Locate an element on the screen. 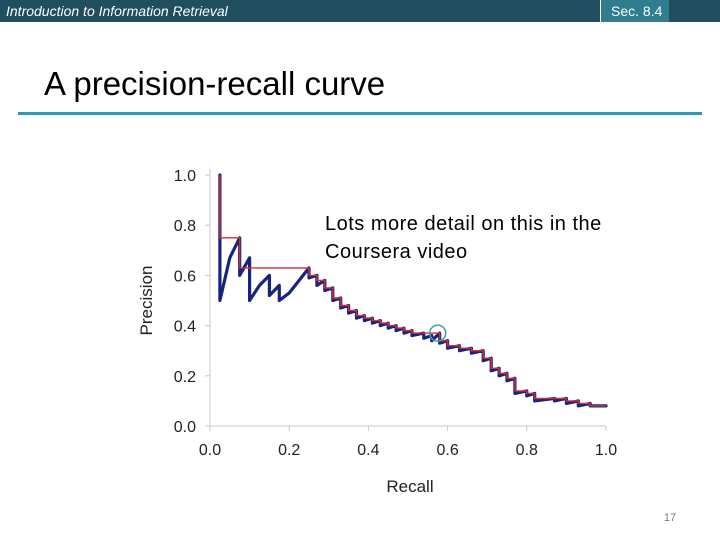 Image resolution: width=720 pixels, height=540 pixels. x-tick-label: 0.2 is located at coordinates (289, 450).